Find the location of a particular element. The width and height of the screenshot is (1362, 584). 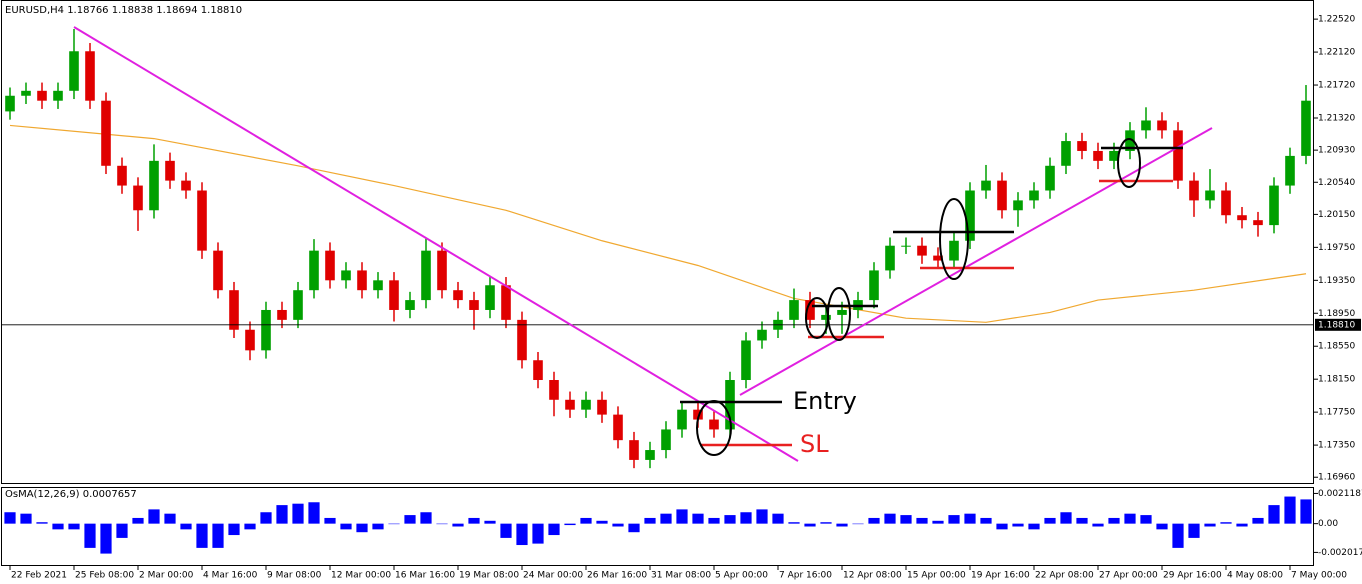

y-tick-label: 0.00 is located at coordinates (1328, 524).